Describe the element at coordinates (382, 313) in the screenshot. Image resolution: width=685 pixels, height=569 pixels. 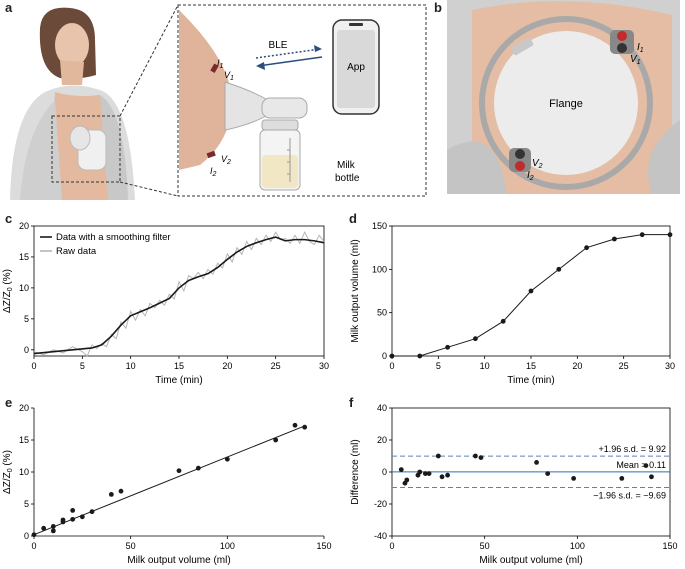
I see `y-tick-label: 50` at that location.